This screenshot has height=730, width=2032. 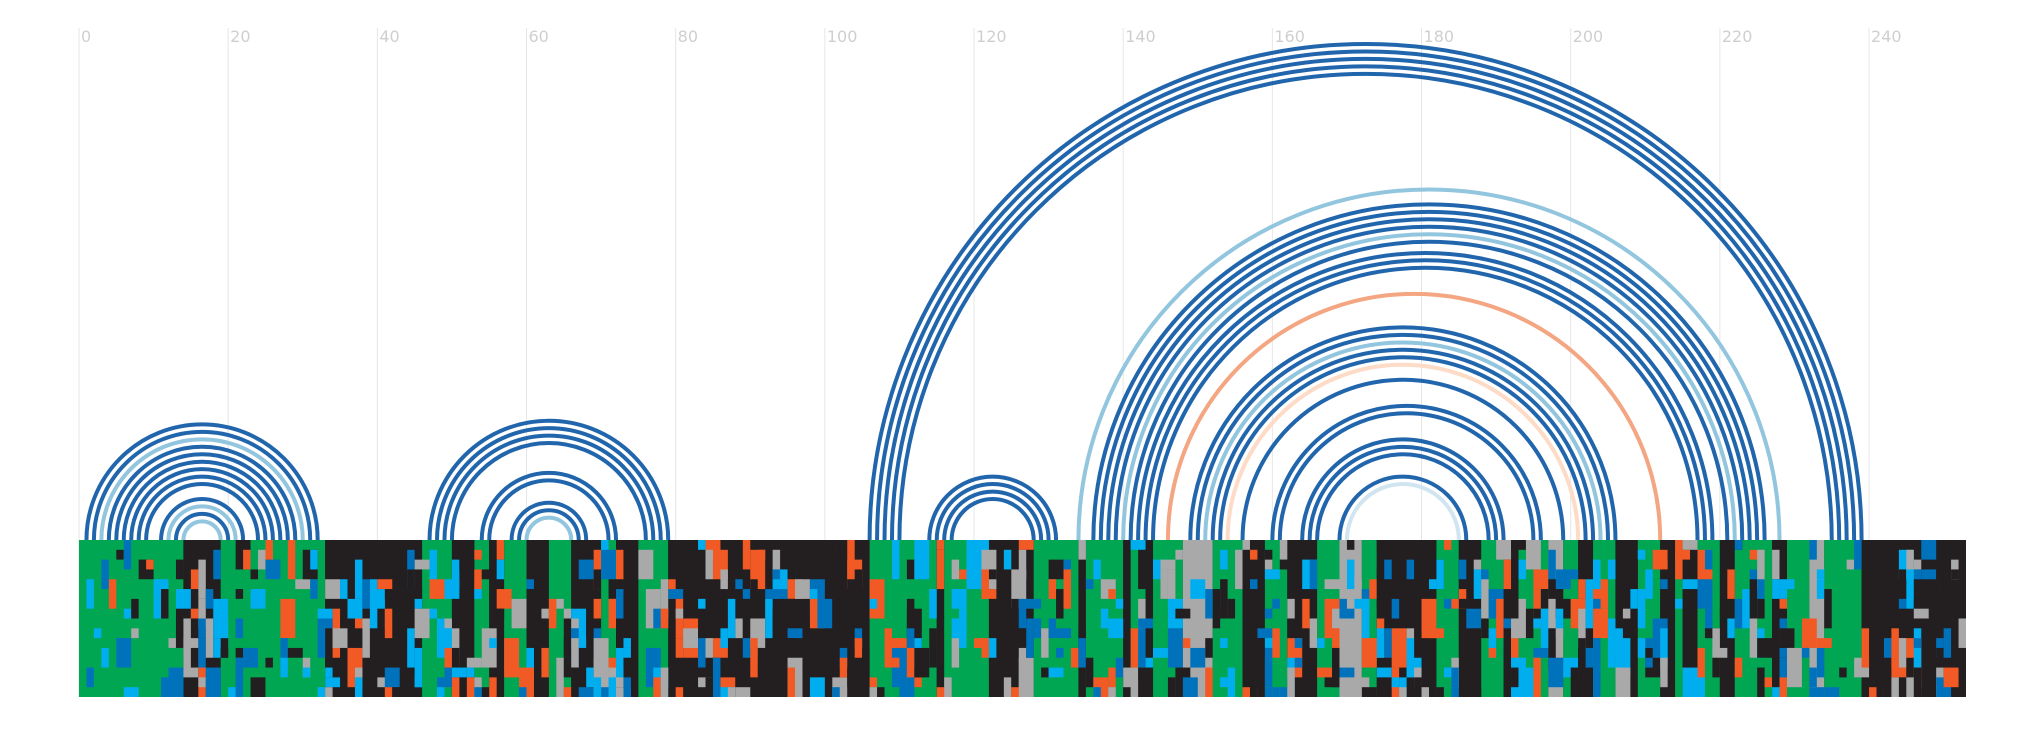 I want to click on x-tick-label: 80, so click(x=688, y=36).